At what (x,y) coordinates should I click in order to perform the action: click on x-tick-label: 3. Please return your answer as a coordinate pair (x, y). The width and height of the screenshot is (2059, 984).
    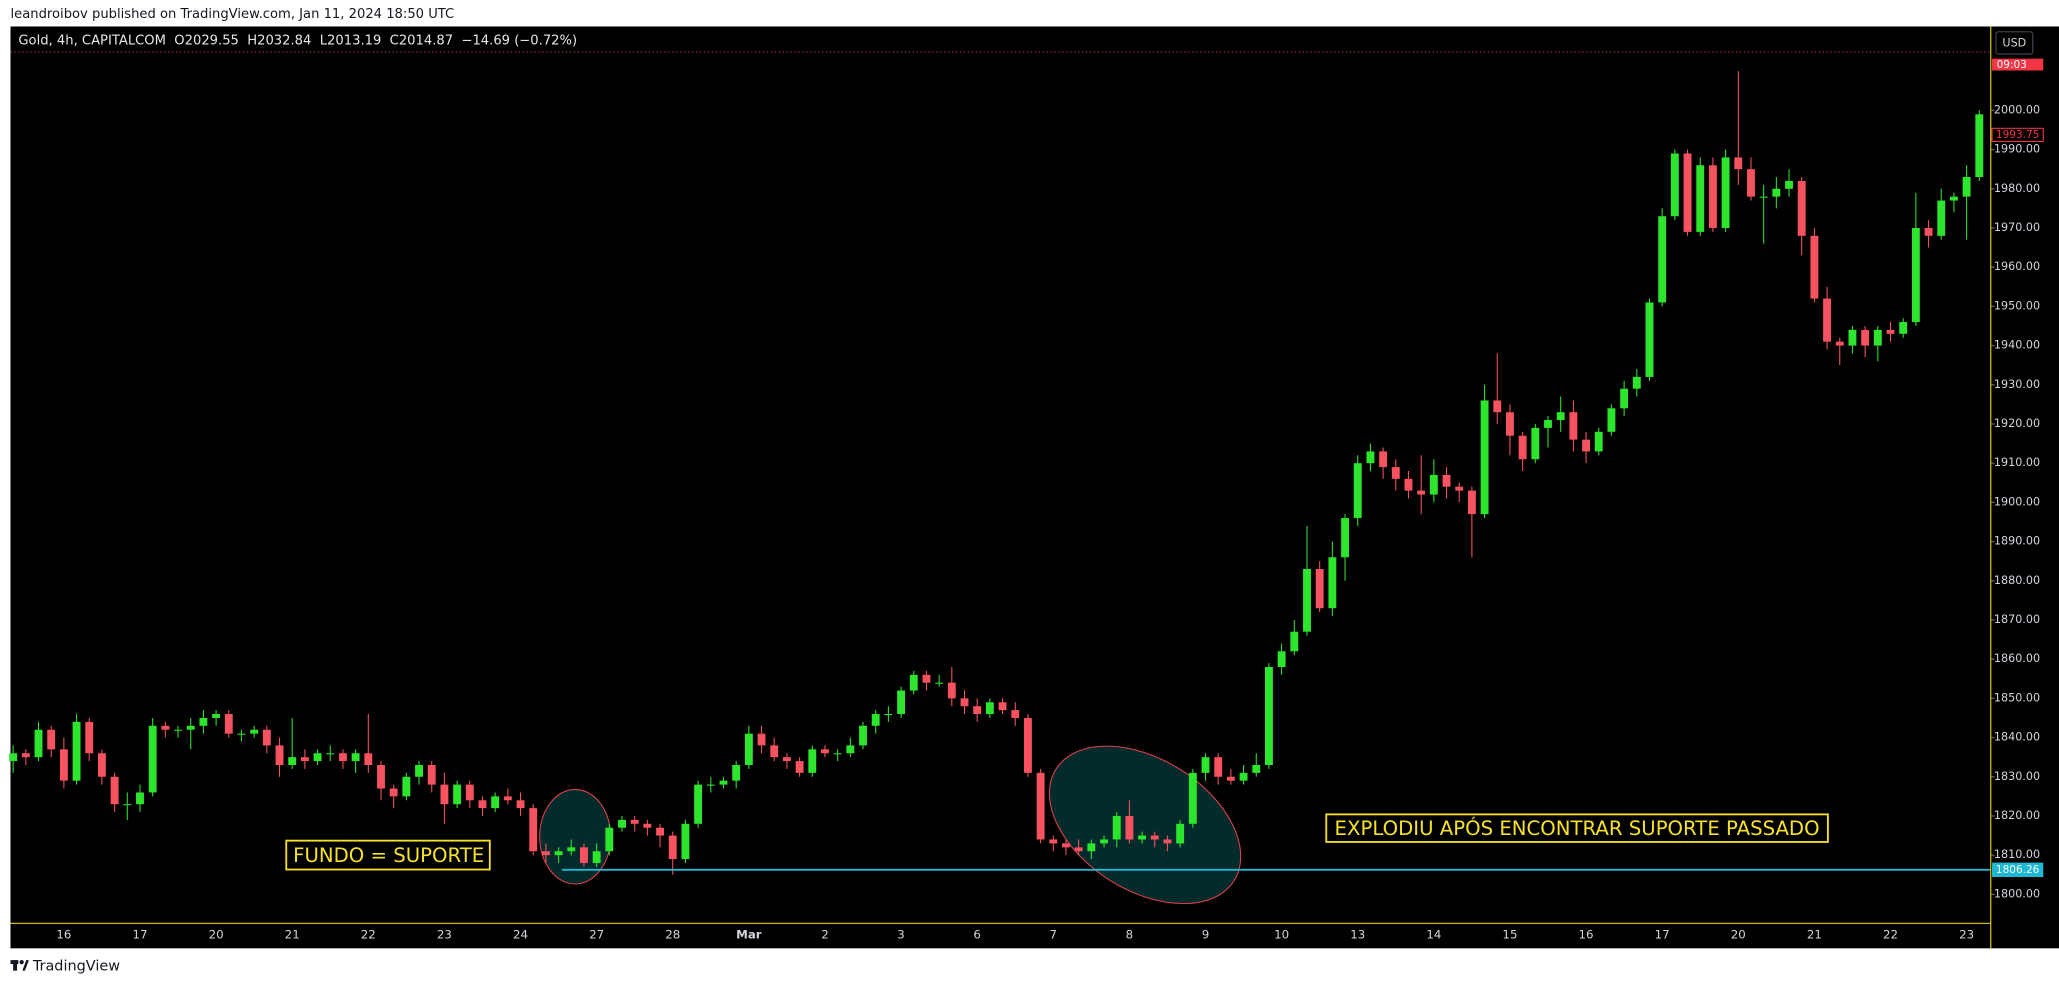
    Looking at the image, I should click on (901, 935).